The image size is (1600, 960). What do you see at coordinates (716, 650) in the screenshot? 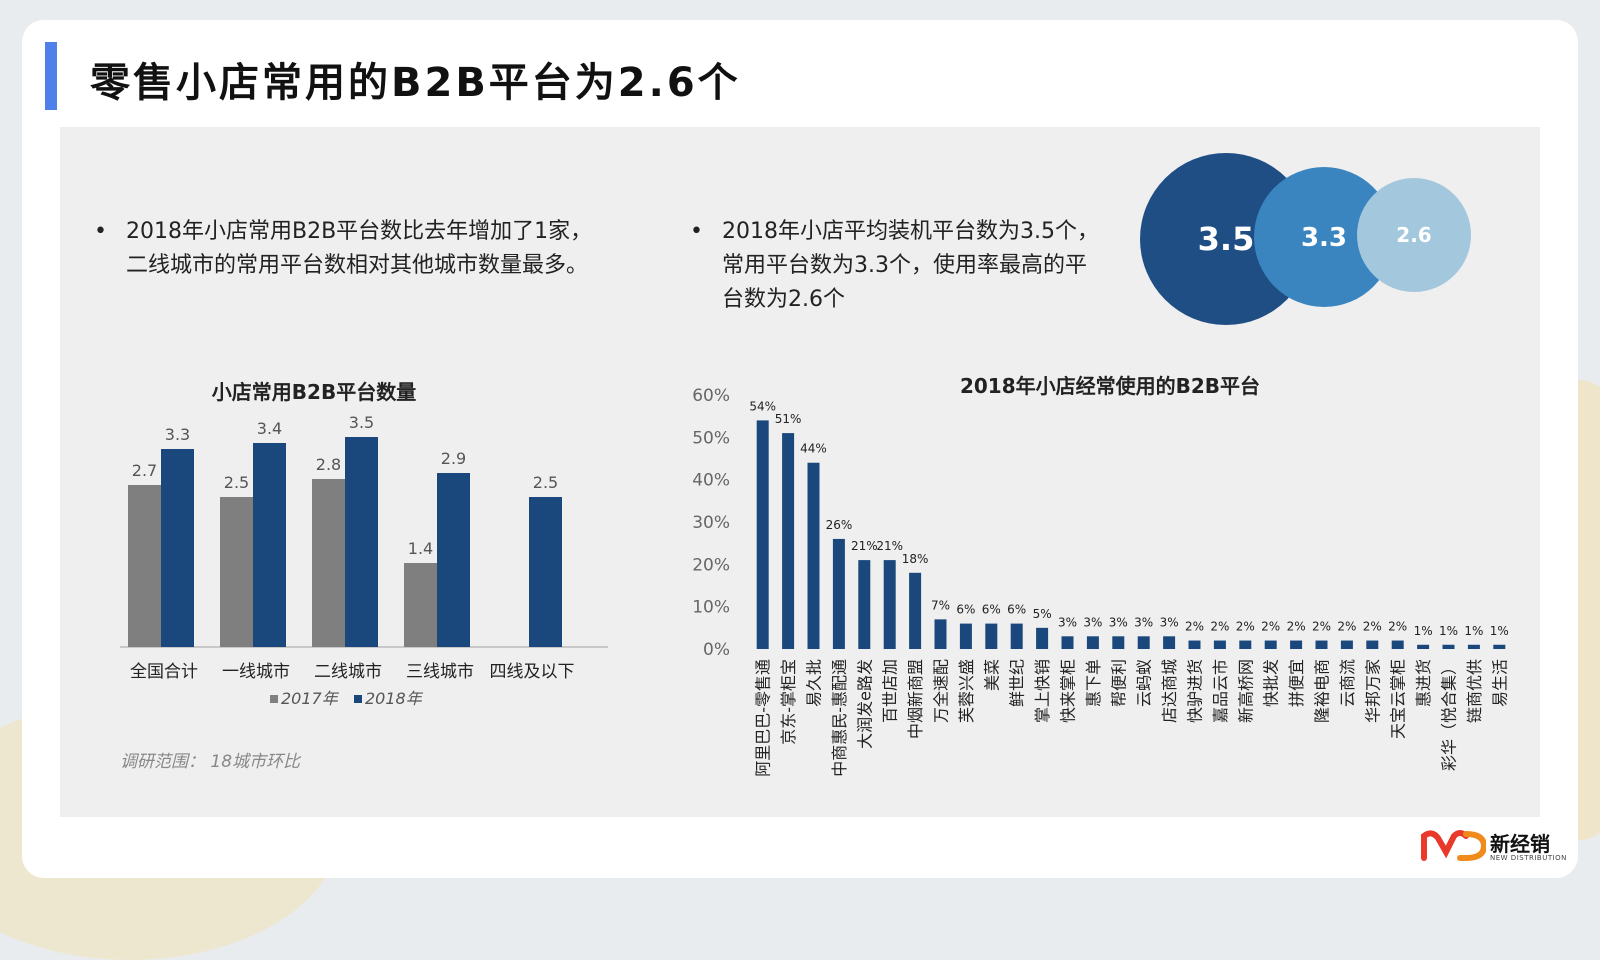
I see `y-tick-label: 0%` at bounding box center [716, 650].